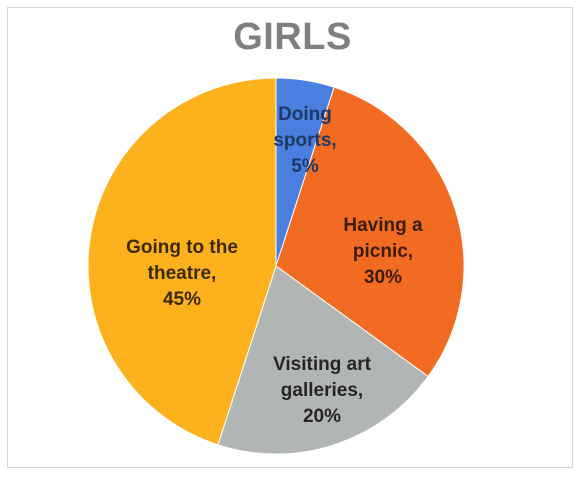 This screenshot has width=585, height=477. Describe the element at coordinates (304, 140) in the screenshot. I see `slice-doing-sports-label: Doing sports, 5%` at that location.